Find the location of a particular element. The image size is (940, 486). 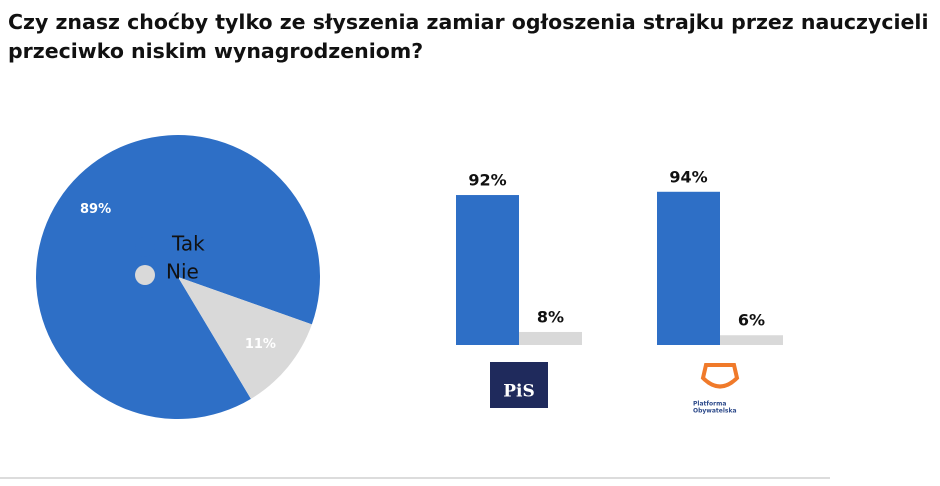

party-logo-text: PiS is located at coordinates (519, 392).